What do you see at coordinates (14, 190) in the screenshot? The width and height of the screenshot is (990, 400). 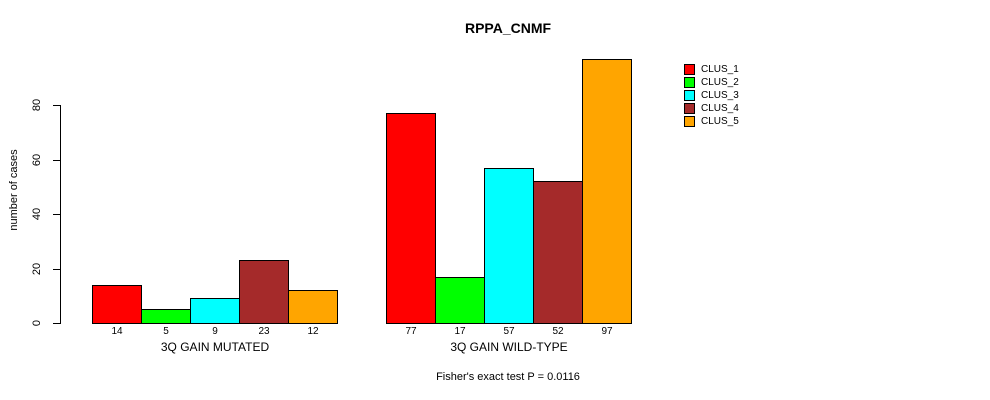 I see `y-axis-label: number of cases` at bounding box center [14, 190].